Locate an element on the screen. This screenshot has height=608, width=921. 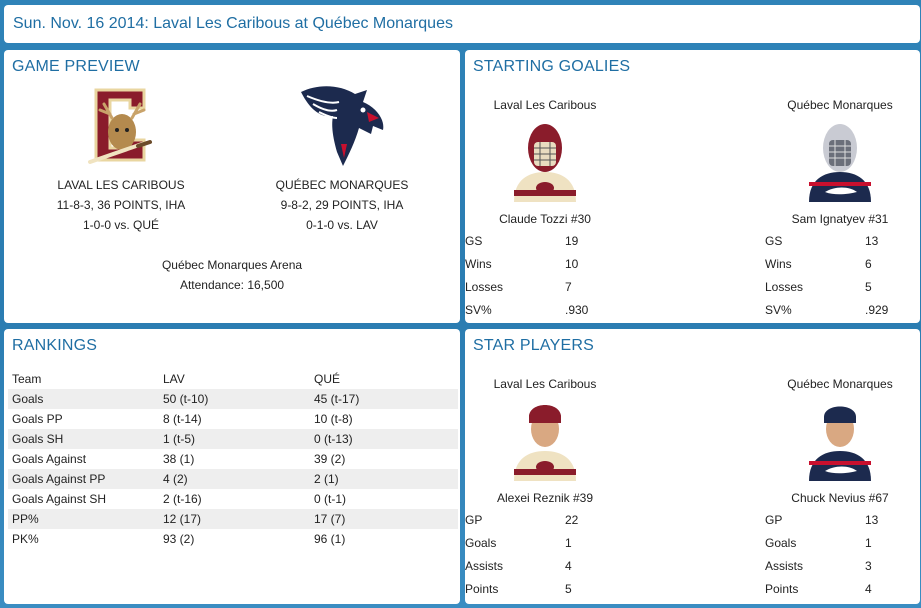
table-row: Goals 50 (t-10) 45 (t-17) is located at coordinates (233, 399).